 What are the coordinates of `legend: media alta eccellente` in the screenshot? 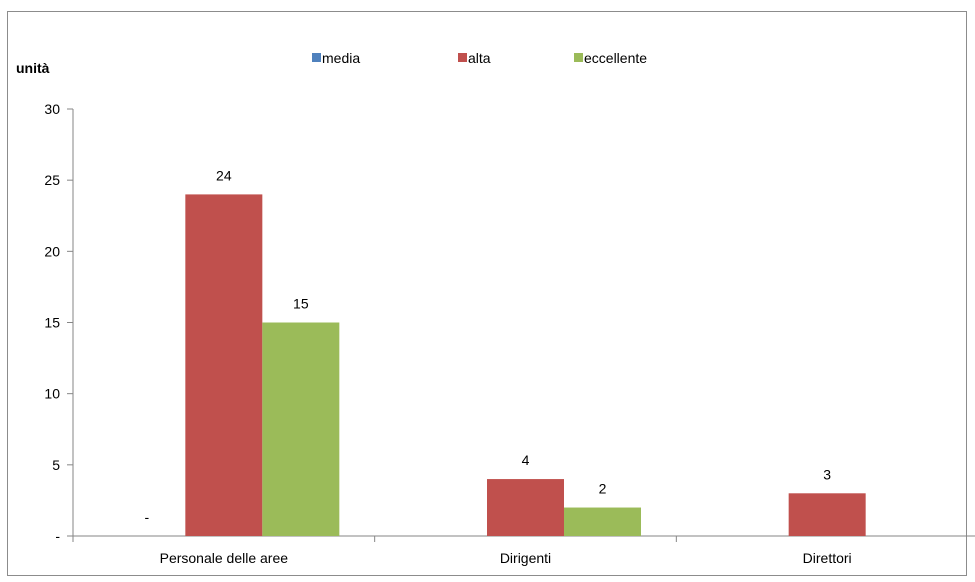 It's located at (479, 58).